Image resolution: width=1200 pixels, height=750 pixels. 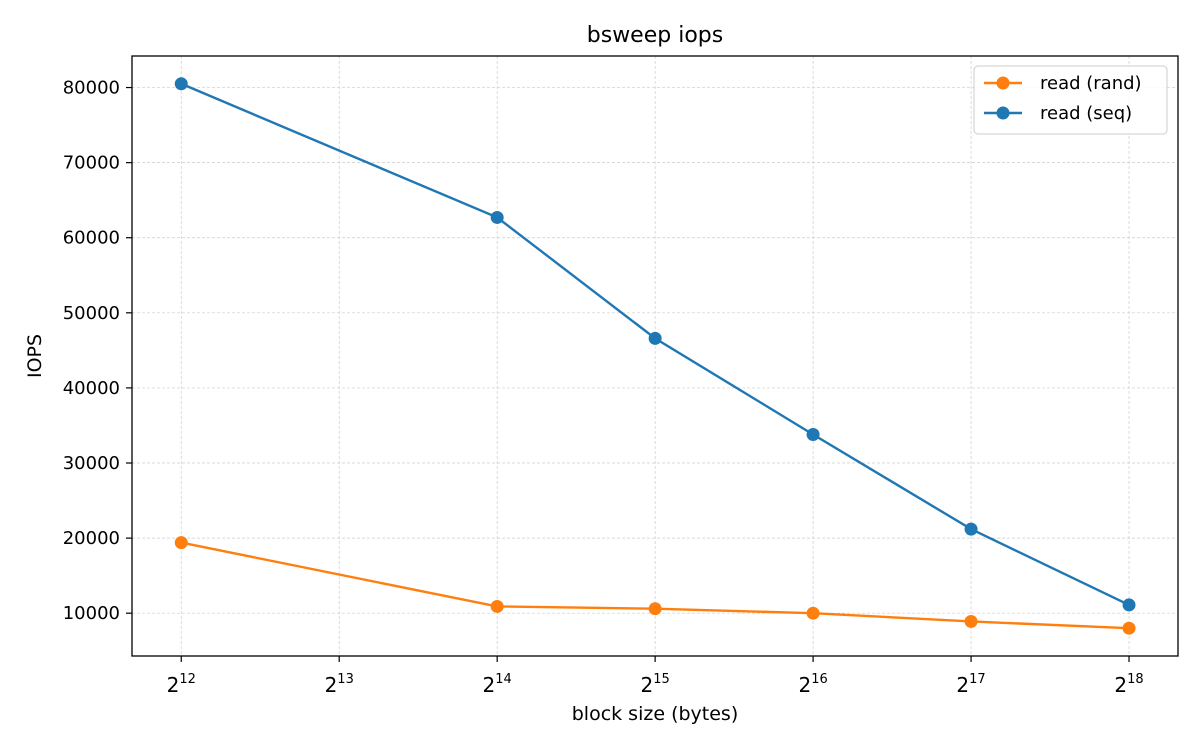 What do you see at coordinates (181, 684) in the screenshot?
I see `x-tick-label: 212` at bounding box center [181, 684].